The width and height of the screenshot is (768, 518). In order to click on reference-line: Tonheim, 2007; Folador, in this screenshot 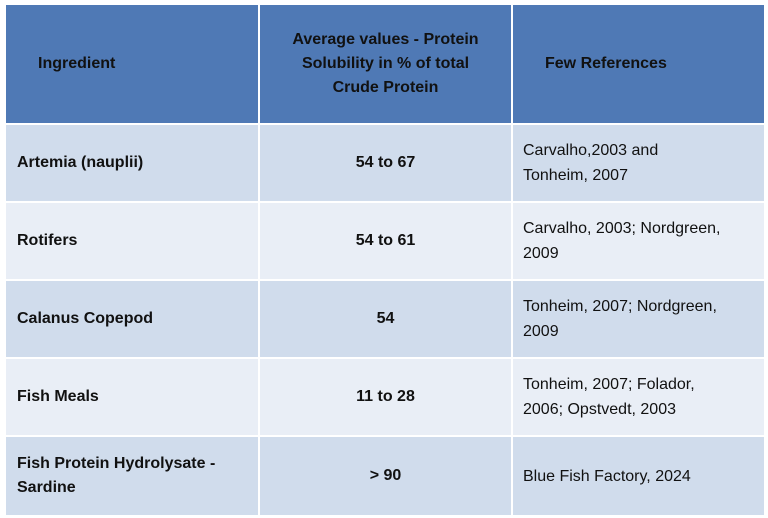, I will do `click(609, 384)`.